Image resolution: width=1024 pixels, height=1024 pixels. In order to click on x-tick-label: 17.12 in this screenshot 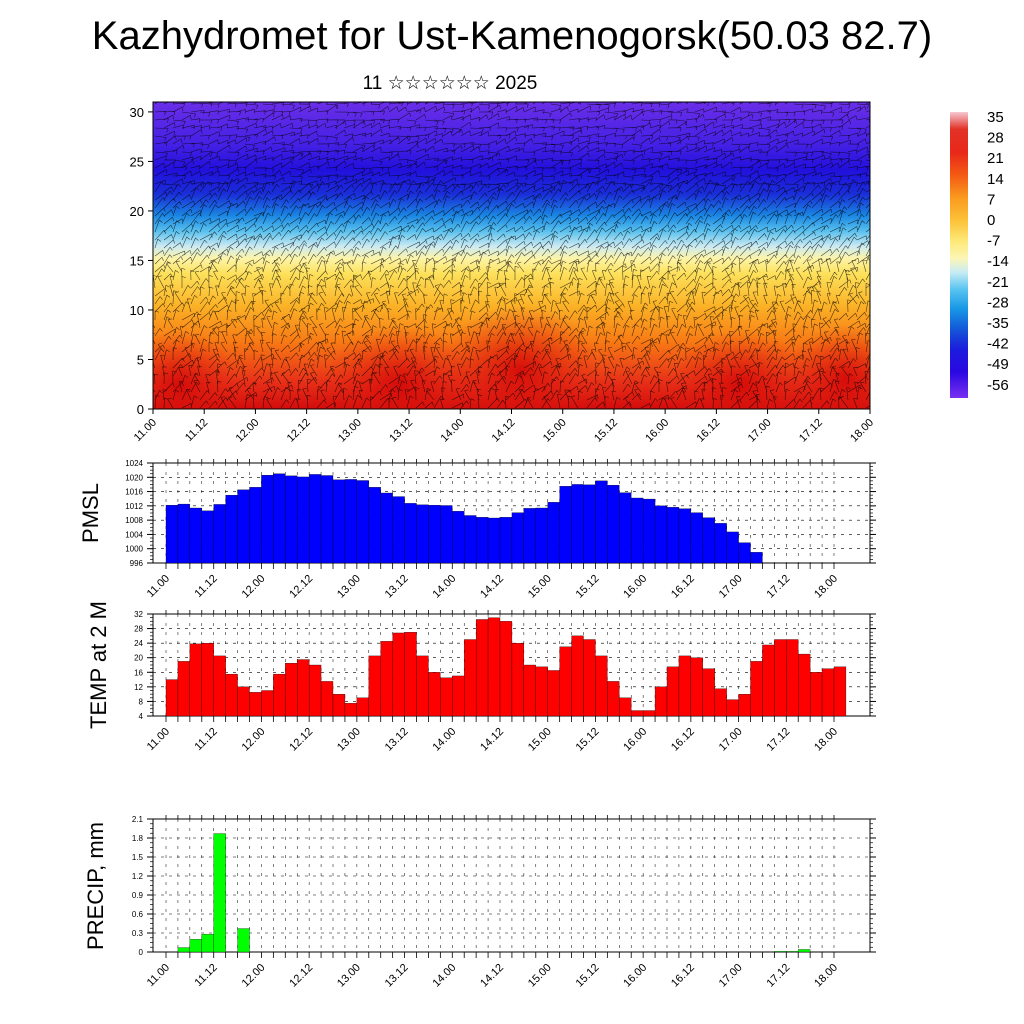, I will do `click(778, 740)`.